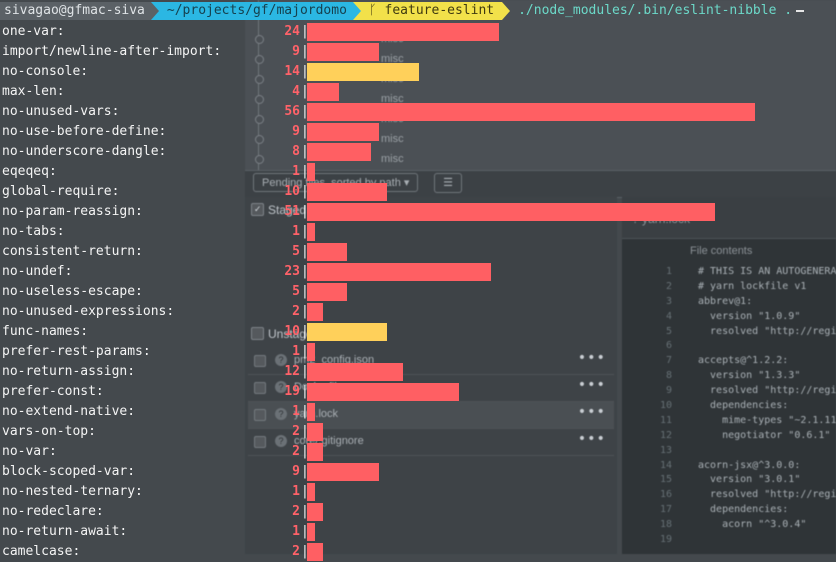 The image size is (836, 562). I want to click on line-text: version "1.3.3", so click(749, 376).